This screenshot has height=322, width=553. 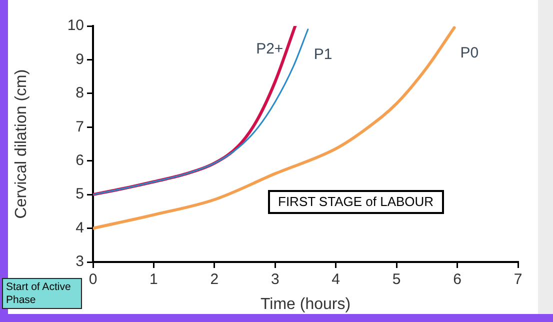 What do you see at coordinates (80, 194) in the screenshot?
I see `y-tick-label: 5` at bounding box center [80, 194].